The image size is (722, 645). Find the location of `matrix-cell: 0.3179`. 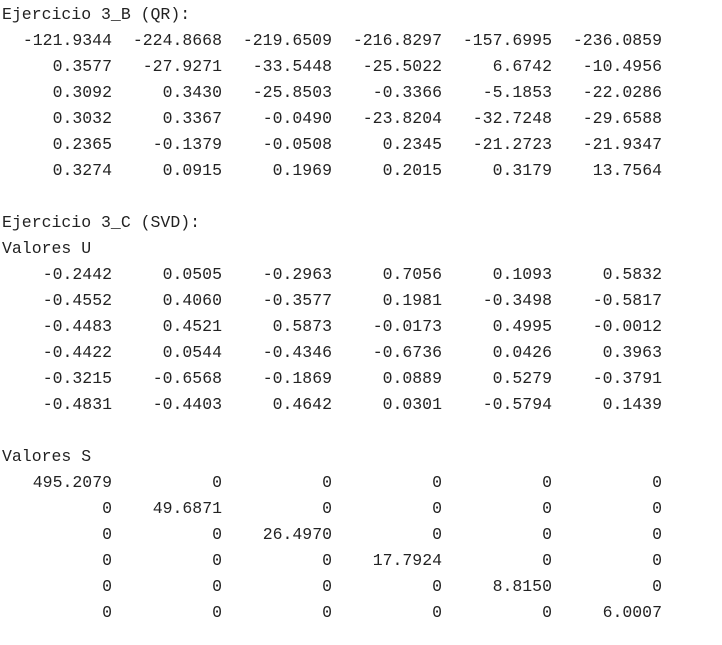

matrix-cell: 0.3179 is located at coordinates (522, 170).